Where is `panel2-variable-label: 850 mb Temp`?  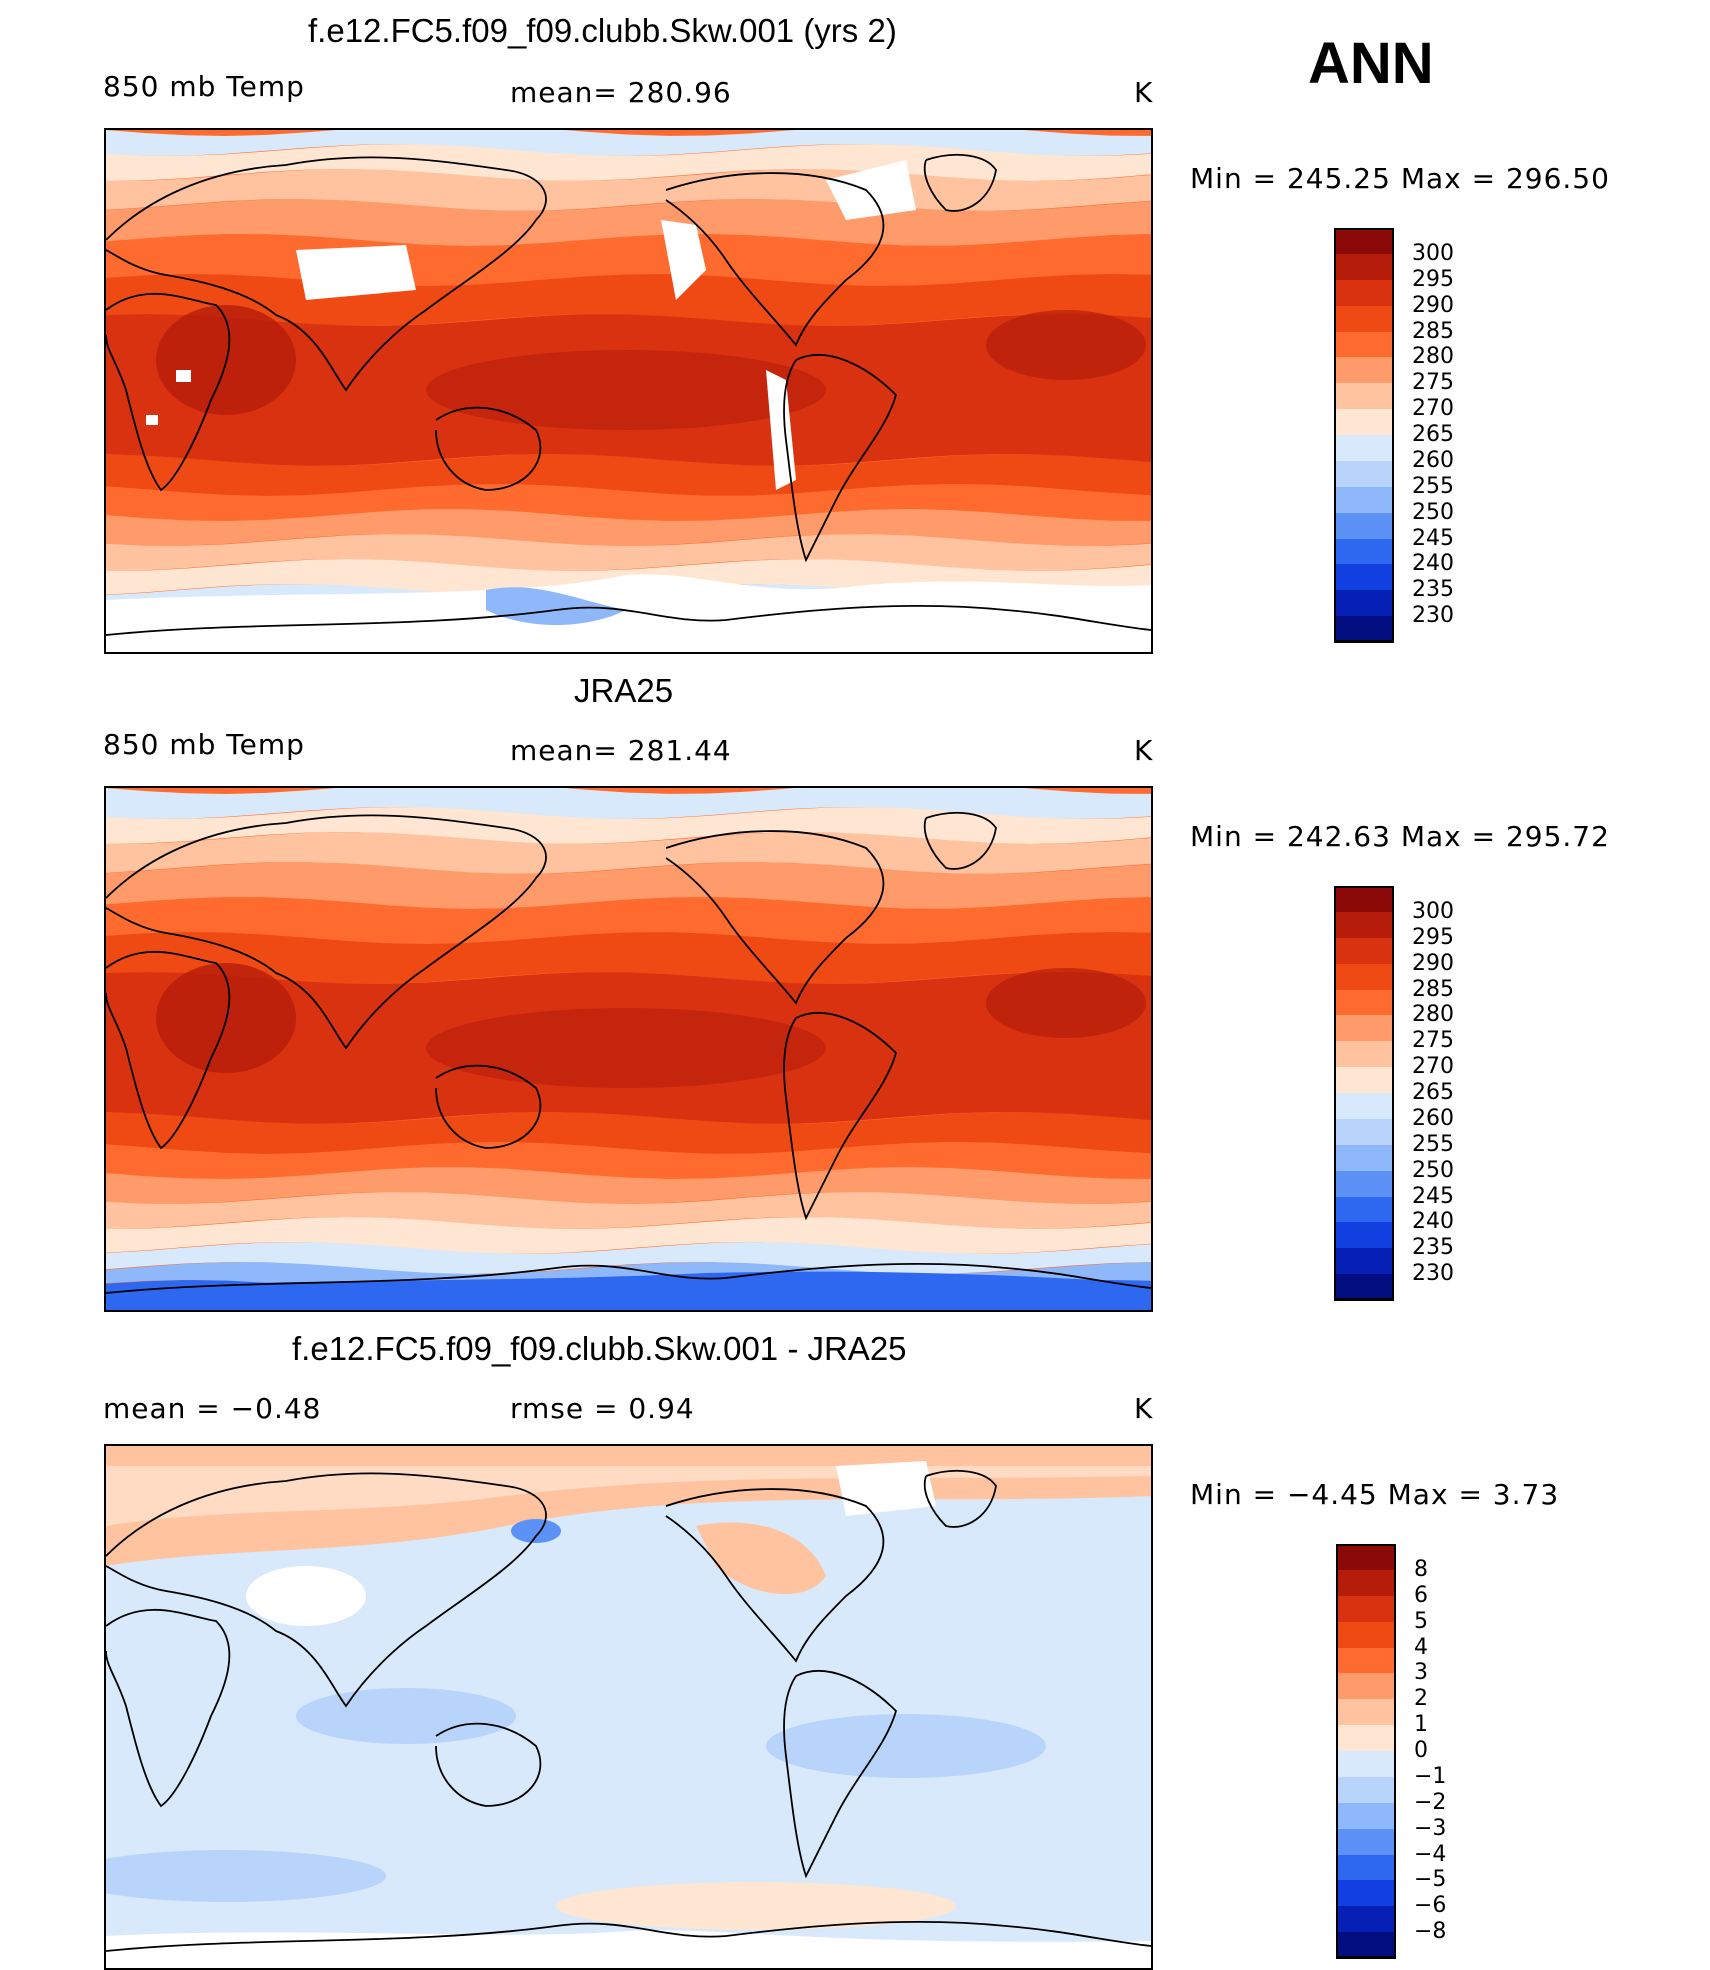 panel2-variable-label: 850 mb Temp is located at coordinates (204, 744).